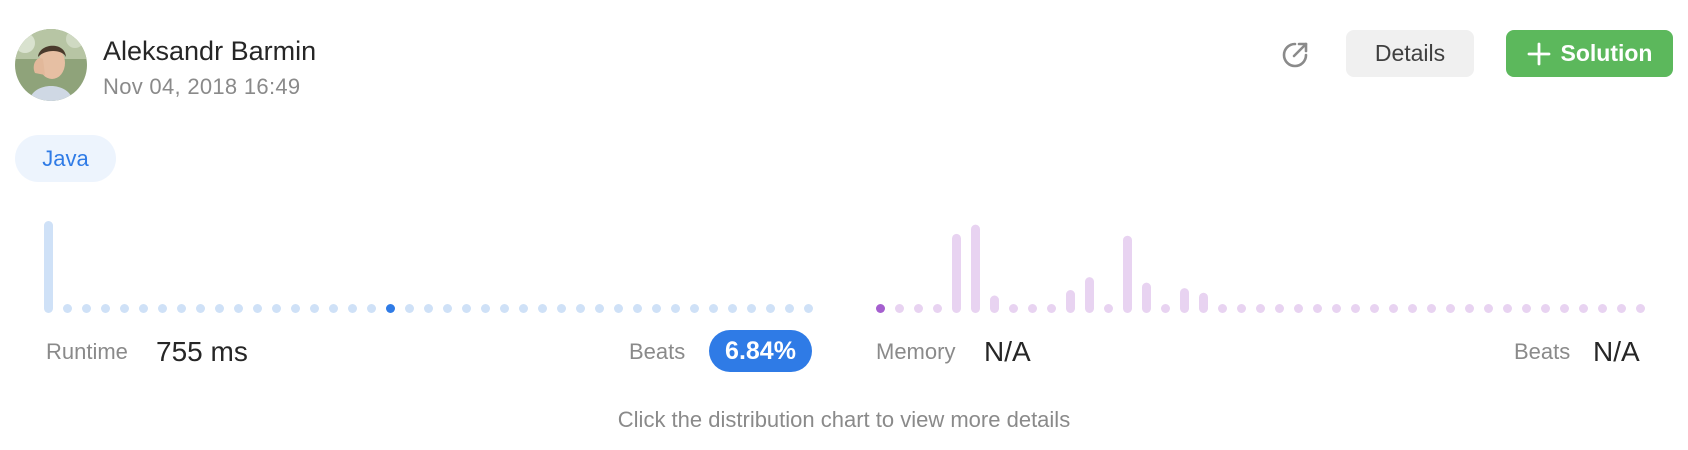 This screenshot has width=1688, height=450. What do you see at coordinates (916, 351) in the screenshot?
I see `memory-label: Memory` at bounding box center [916, 351].